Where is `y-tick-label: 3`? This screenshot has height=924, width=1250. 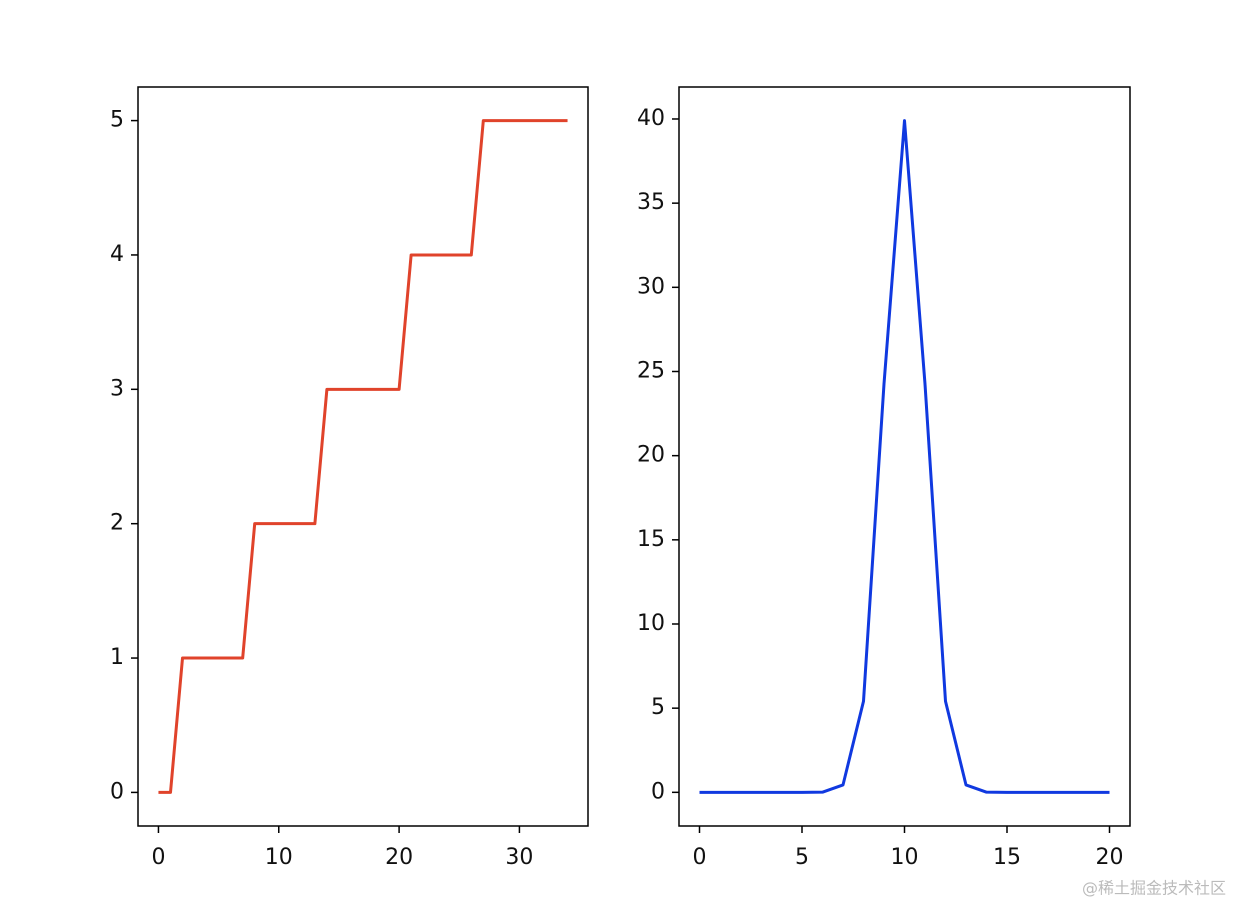
y-tick-label: 3 is located at coordinates (117, 388).